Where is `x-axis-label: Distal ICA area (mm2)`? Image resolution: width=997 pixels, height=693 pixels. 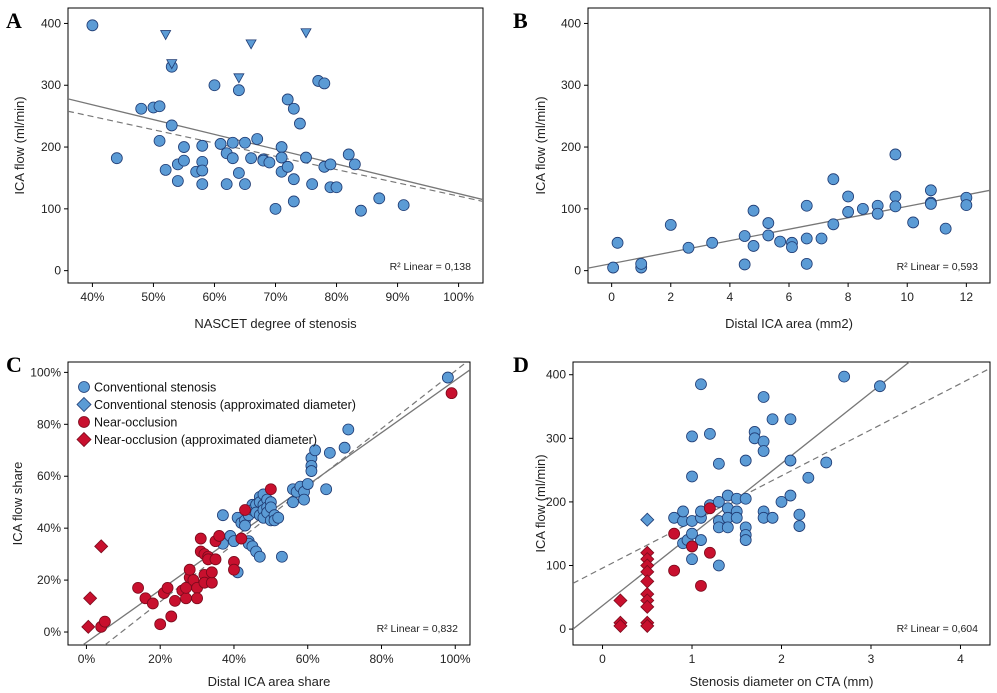 x-axis-label: Distal ICA area (mm2) is located at coordinates (789, 323).